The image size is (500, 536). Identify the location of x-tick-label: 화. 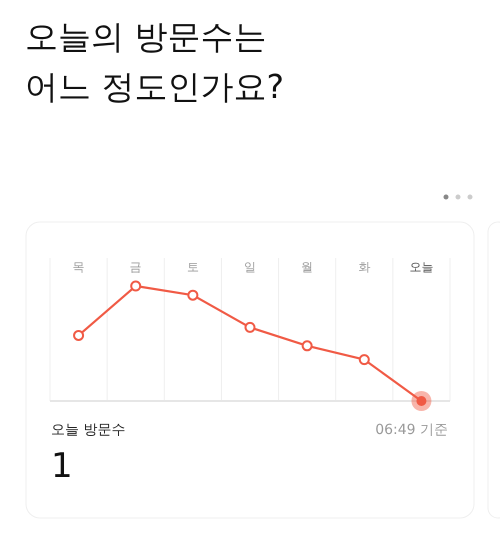
(364, 267).